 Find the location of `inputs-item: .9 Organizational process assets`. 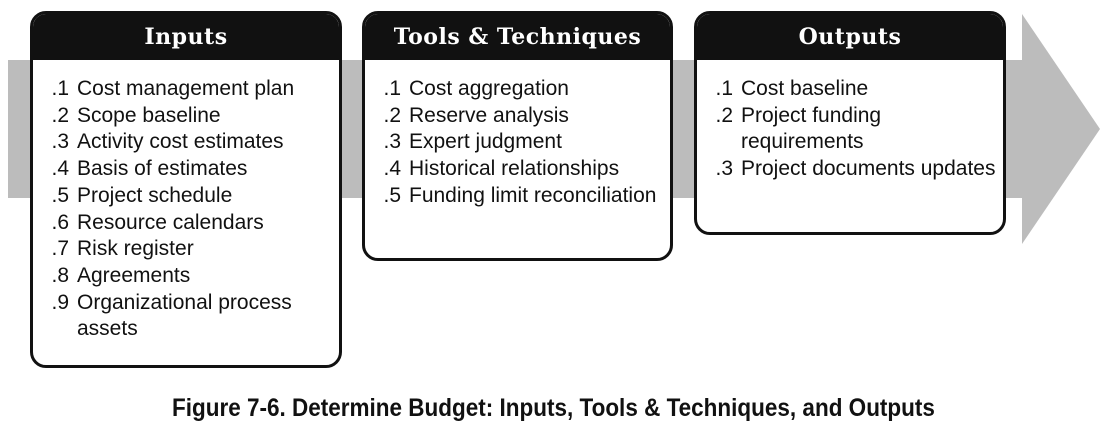

inputs-item: .9 Organizational process assets is located at coordinates (186, 316).